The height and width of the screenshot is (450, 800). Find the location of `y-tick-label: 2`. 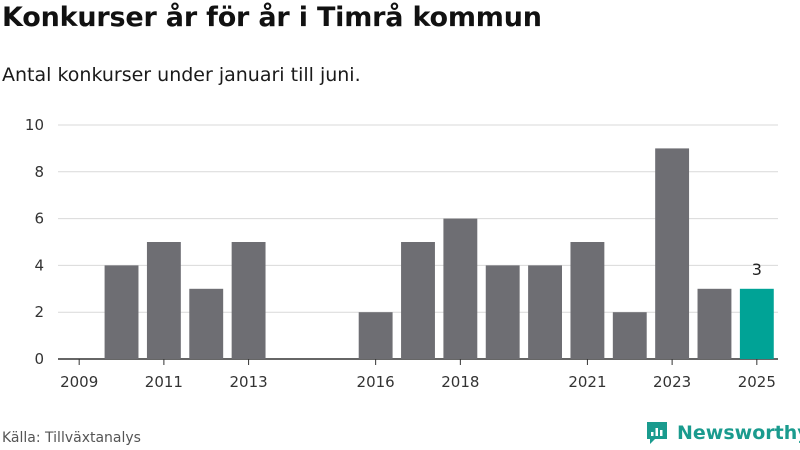

y-tick-label: 2 is located at coordinates (39, 312).